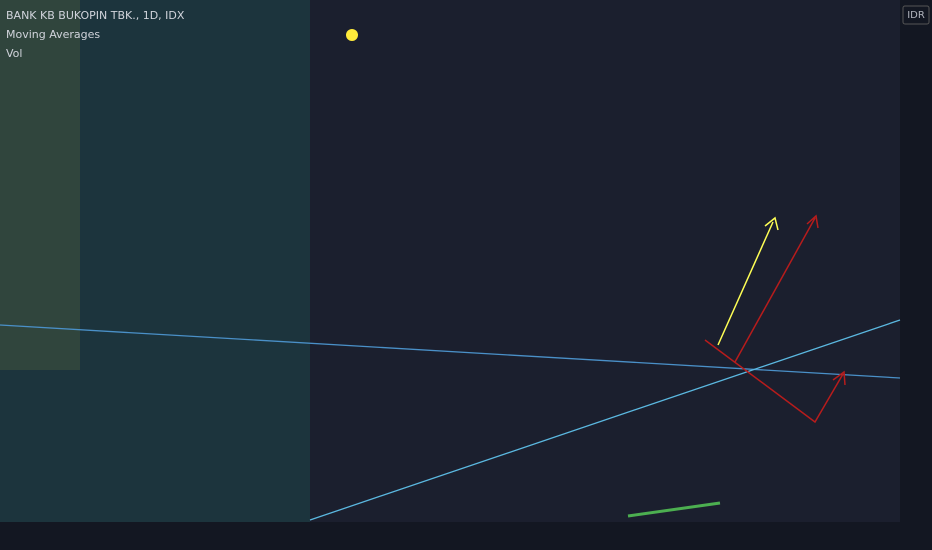  I want to click on indicator-label: Moving Averages, so click(53, 34).